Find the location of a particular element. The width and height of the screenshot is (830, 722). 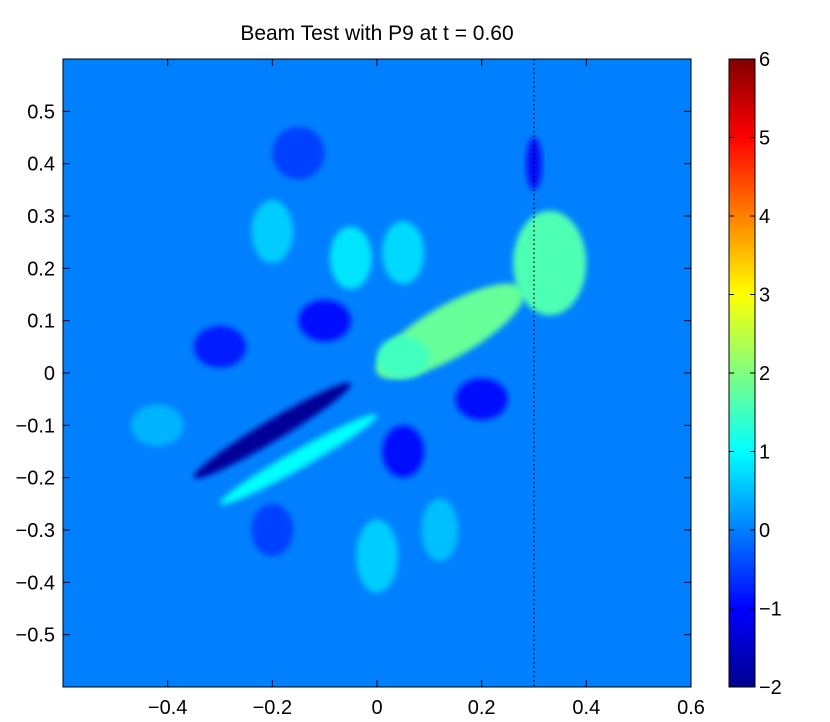

x-tick-label: 0 is located at coordinates (376, 708).